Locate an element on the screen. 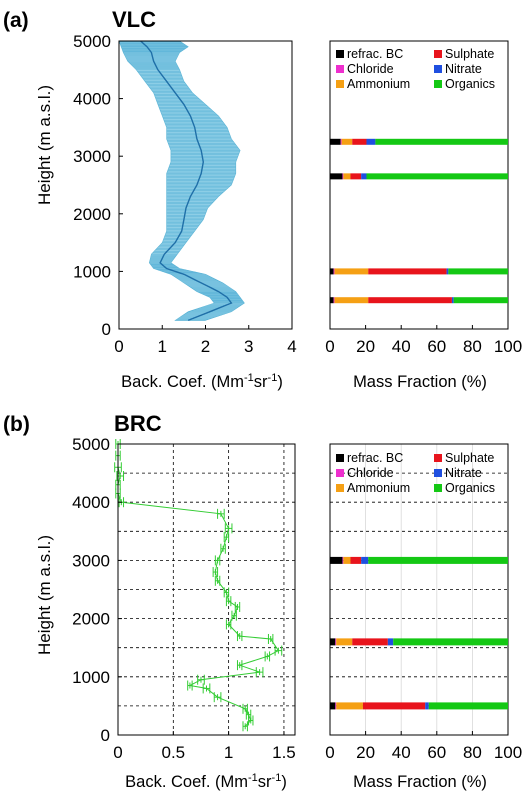  vlc-backscatter-marks is located at coordinates (181, 181).